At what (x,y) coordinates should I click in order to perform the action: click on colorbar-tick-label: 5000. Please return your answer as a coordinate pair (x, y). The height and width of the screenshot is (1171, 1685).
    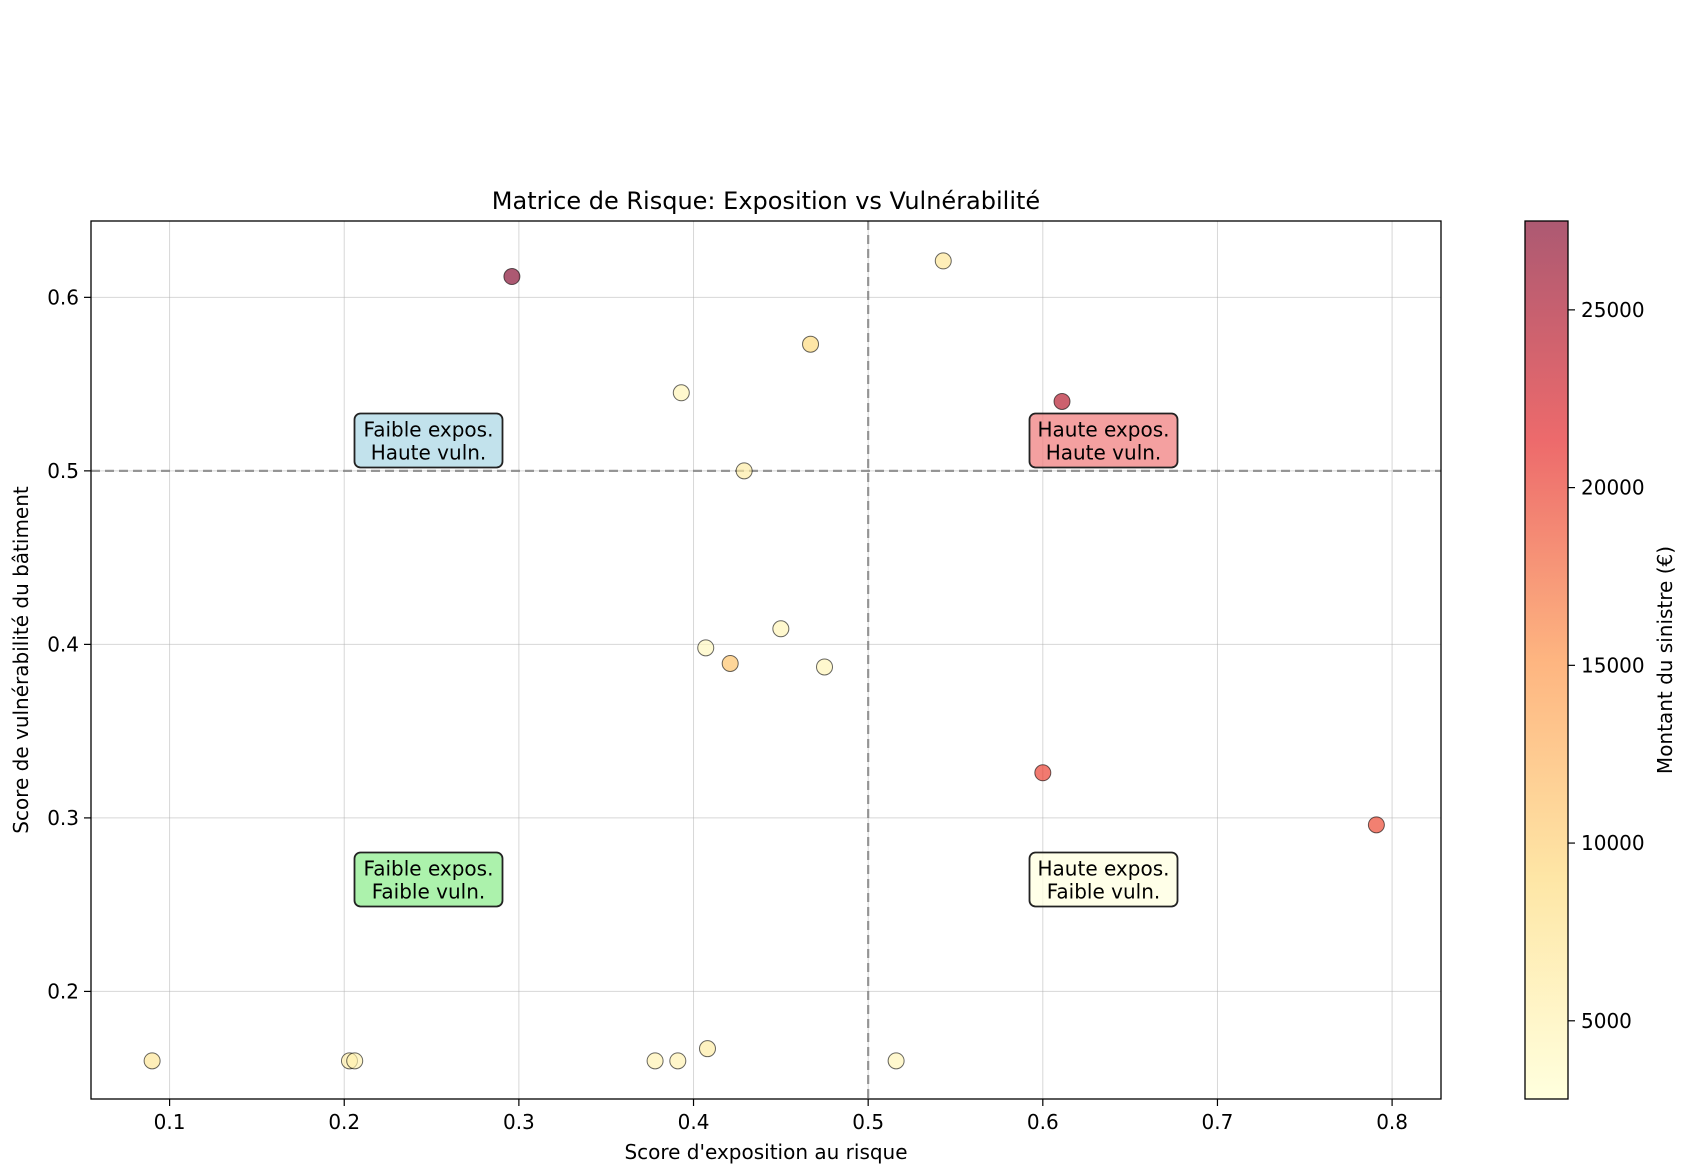
    Looking at the image, I should click on (1606, 1021).